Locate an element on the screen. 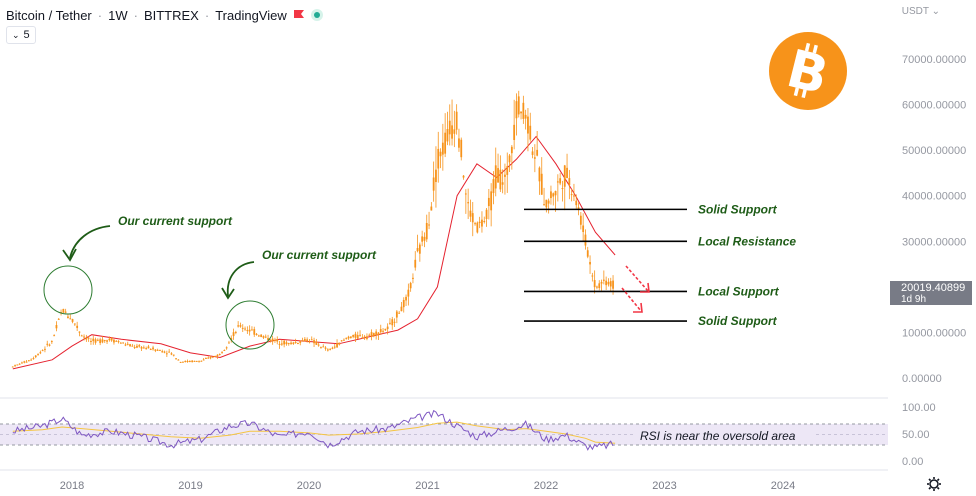 The image size is (976, 496). market-status-icon is located at coordinates (316, 15).